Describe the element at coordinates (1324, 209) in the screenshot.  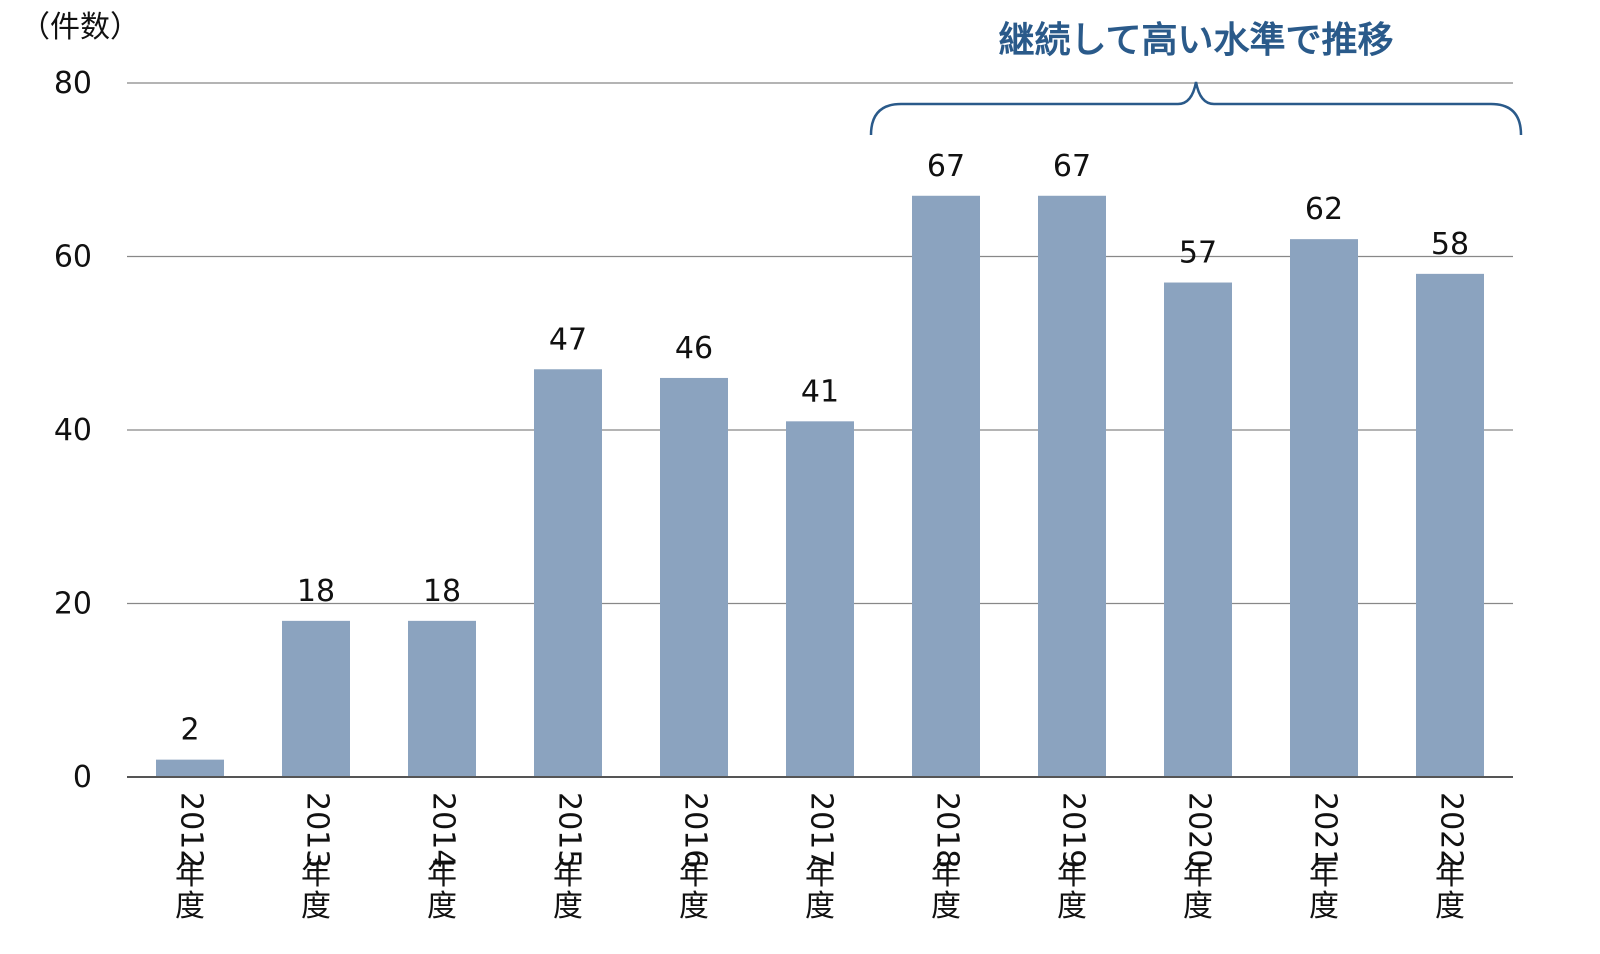
I see `data-label-2021年度: 62` at that location.